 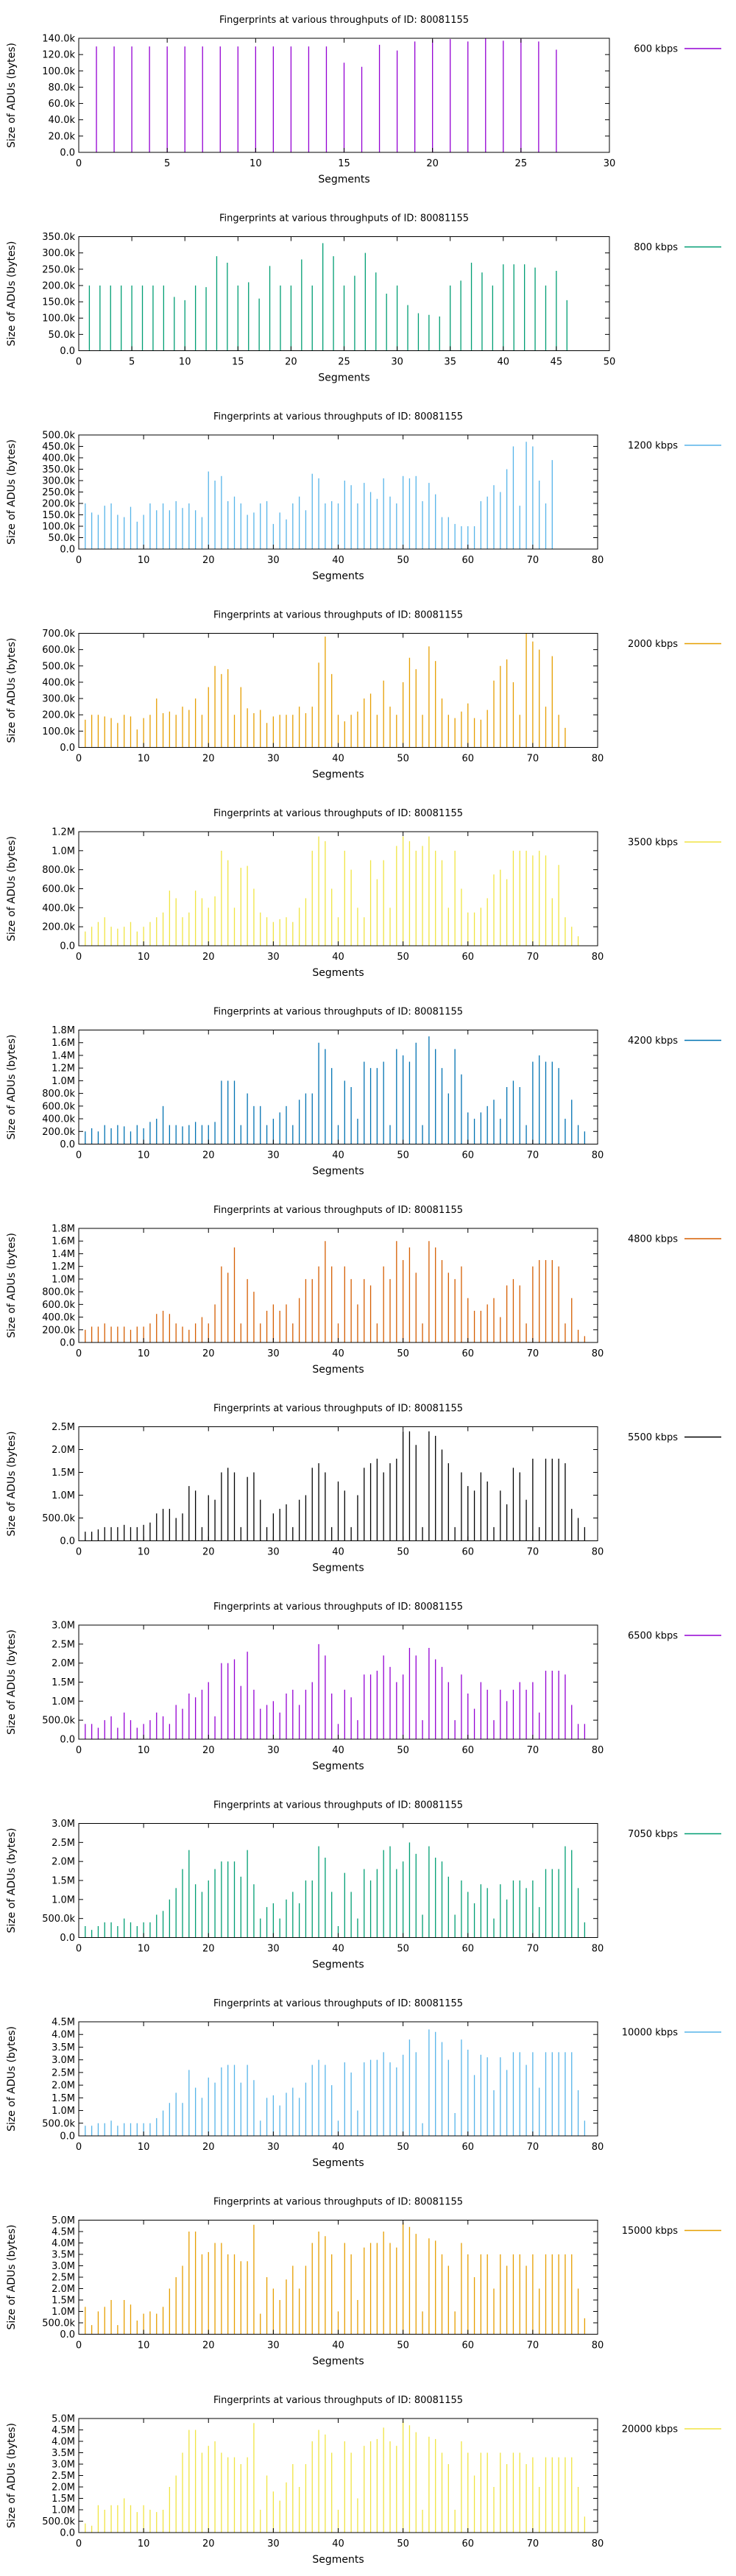 What do you see at coordinates (653, 1041) in the screenshot?
I see `legend-label: 4200 kbps` at bounding box center [653, 1041].